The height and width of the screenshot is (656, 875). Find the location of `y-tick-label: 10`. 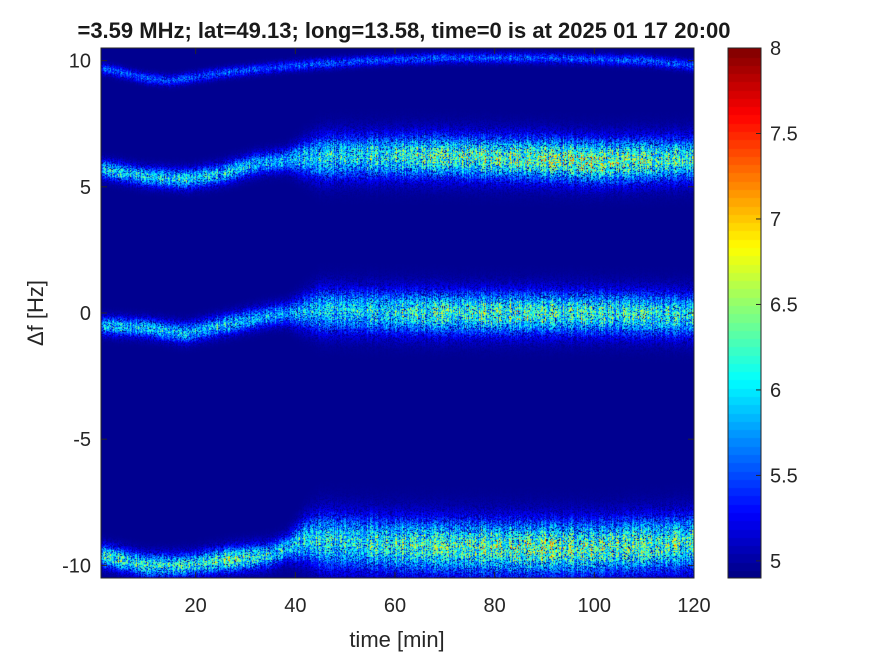

y-tick-label: 10 is located at coordinates (80, 62).